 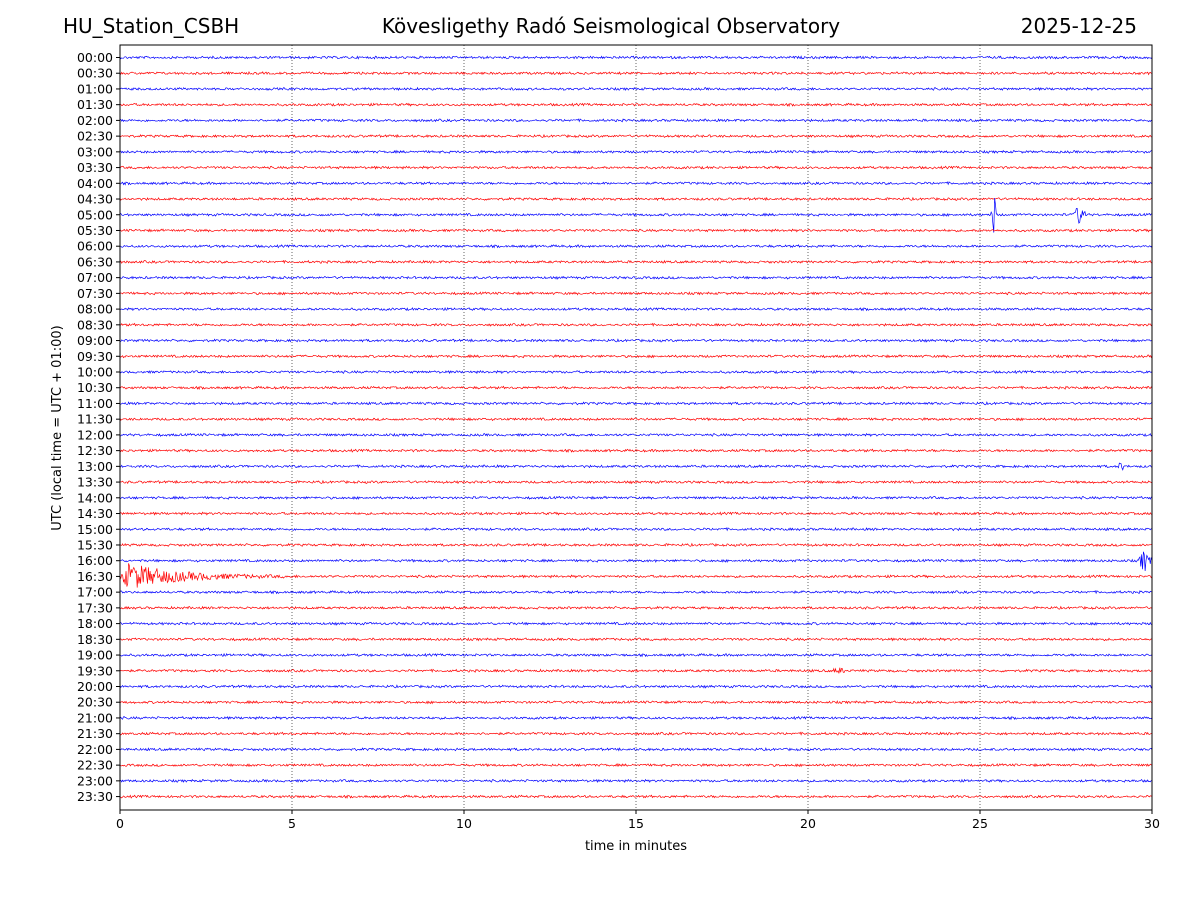 What do you see at coordinates (95, 167) in the screenshot?
I see `y-tick-label: 03:30` at bounding box center [95, 167].